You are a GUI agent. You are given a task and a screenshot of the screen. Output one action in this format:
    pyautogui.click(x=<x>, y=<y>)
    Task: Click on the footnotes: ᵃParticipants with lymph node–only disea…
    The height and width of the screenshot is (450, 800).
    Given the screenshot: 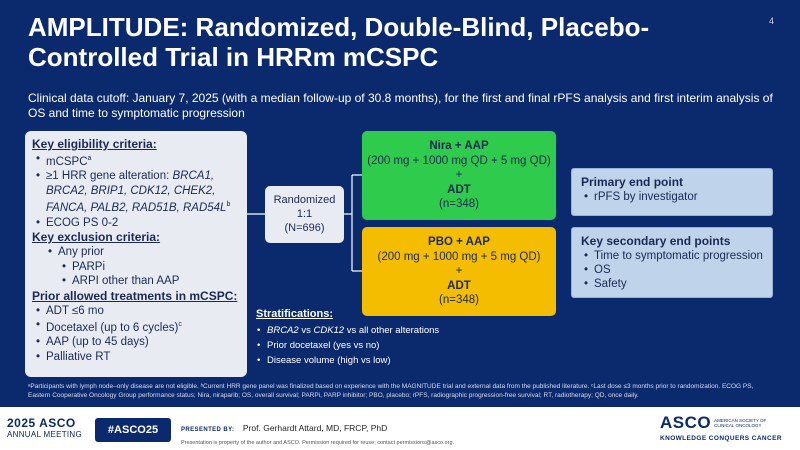 What is the action you would take?
    pyautogui.click(x=391, y=391)
    